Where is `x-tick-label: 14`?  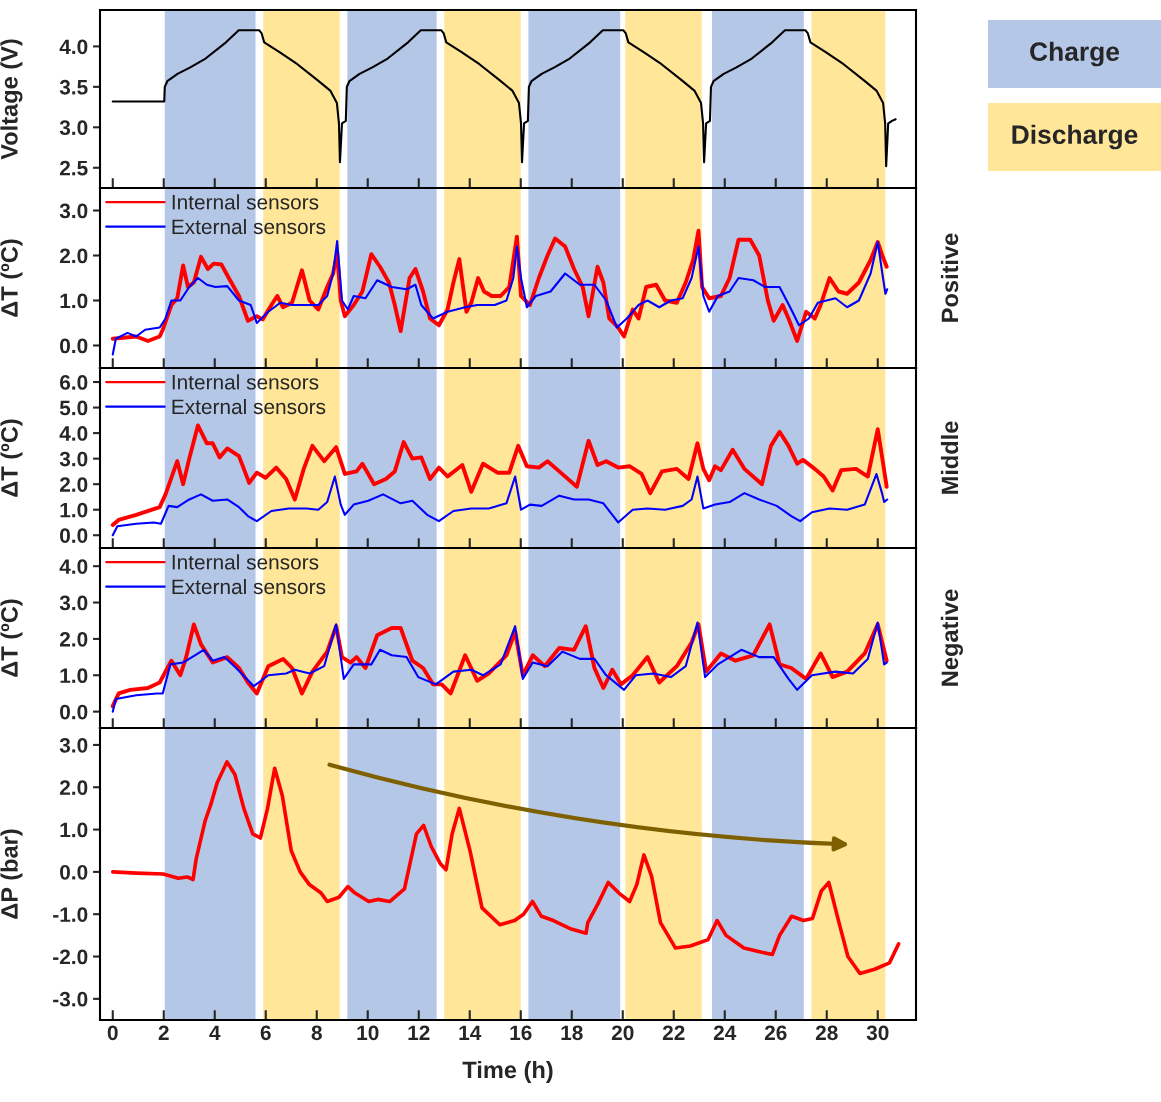
x-tick-label: 14 is located at coordinates (470, 1032).